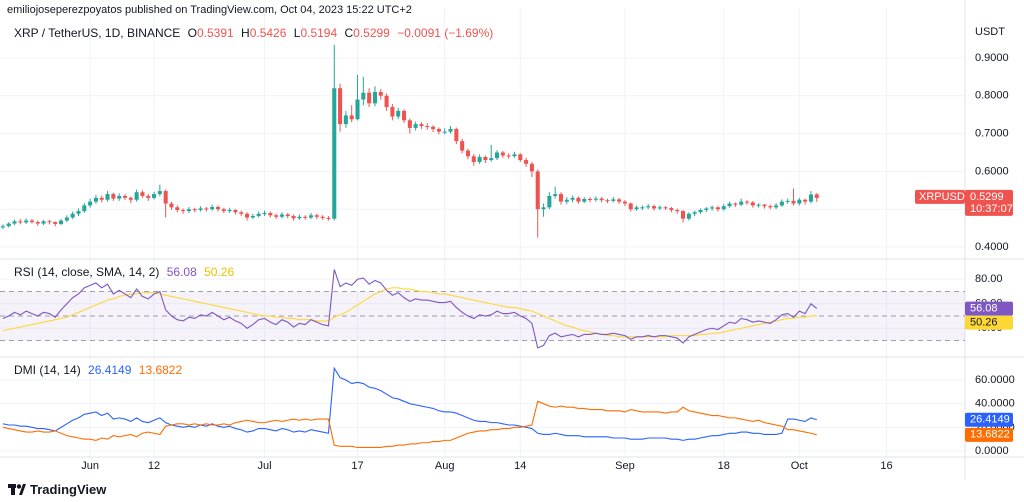 The image size is (1024, 502). What do you see at coordinates (992, 133) in the screenshot?
I see `y-tick-label: 0.7000` at bounding box center [992, 133].